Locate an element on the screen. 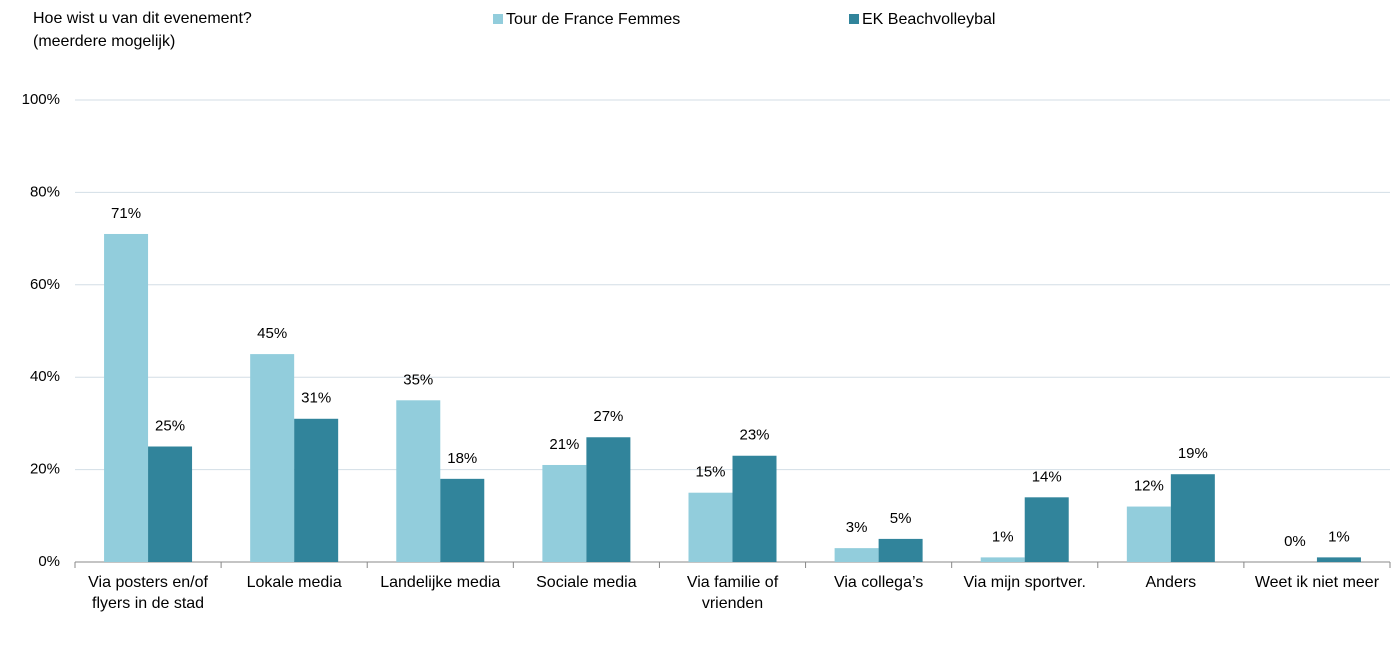  x-tick-label: Landelijke media is located at coordinates (440, 582).